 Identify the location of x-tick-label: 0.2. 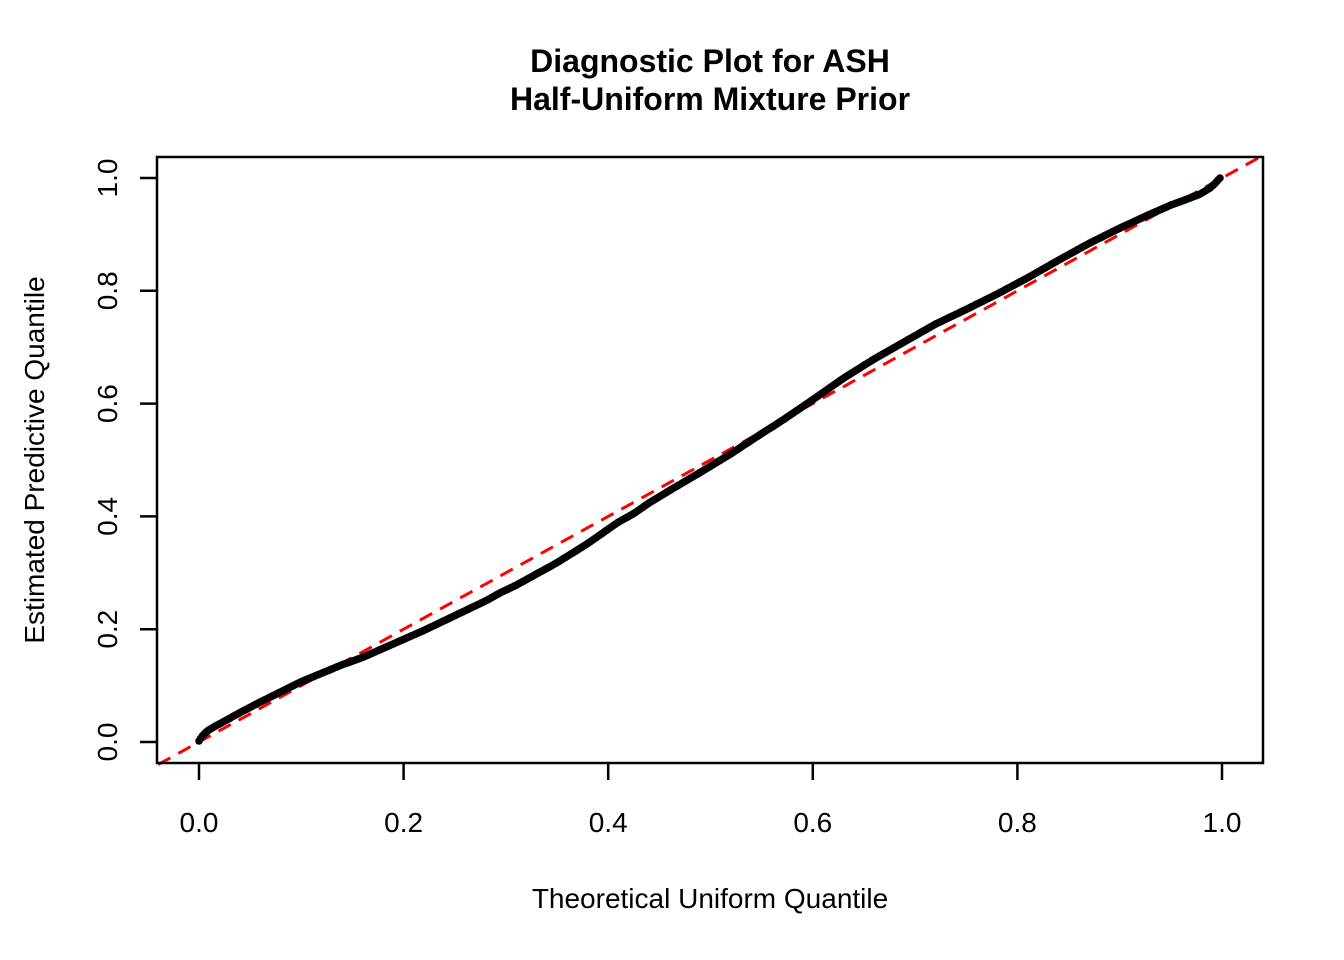
(403, 822).